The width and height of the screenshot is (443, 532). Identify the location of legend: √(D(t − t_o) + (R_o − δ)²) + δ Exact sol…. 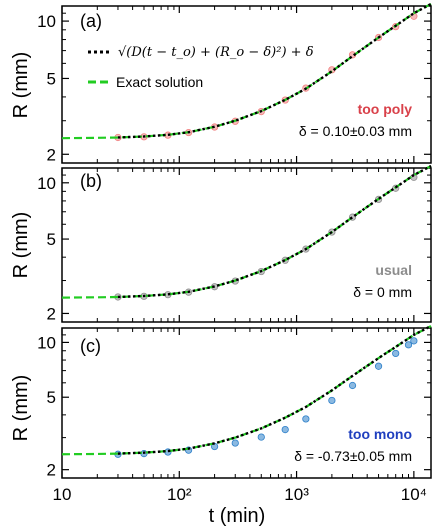
(201, 67).